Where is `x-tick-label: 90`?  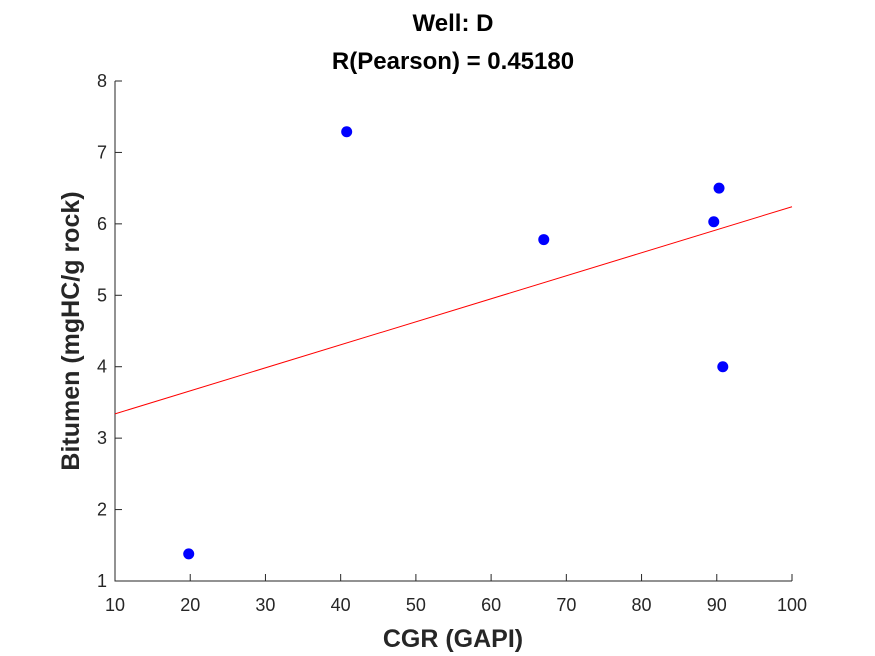 x-tick-label: 90 is located at coordinates (717, 605).